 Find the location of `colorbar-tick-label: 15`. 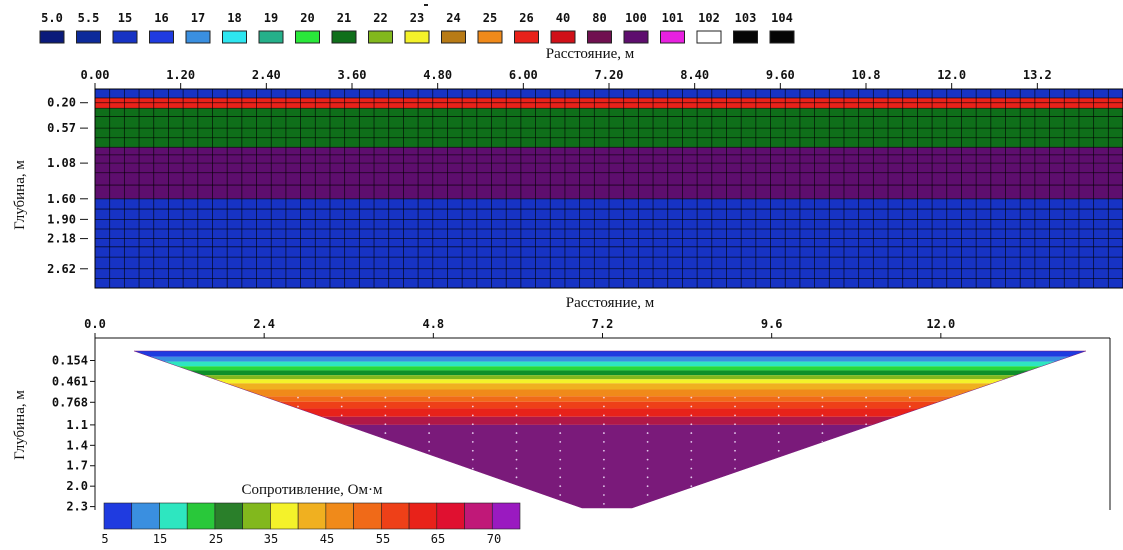

colorbar-tick-label: 15 is located at coordinates (160, 539).